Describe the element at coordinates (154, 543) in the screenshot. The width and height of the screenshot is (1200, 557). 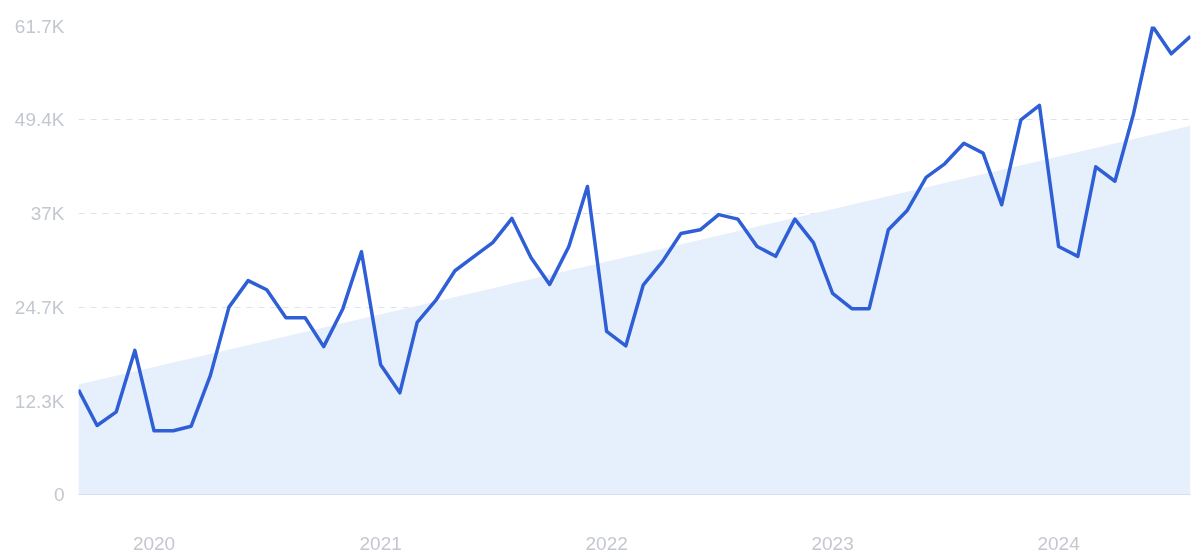
I see `x-tick-label: 2020` at that location.